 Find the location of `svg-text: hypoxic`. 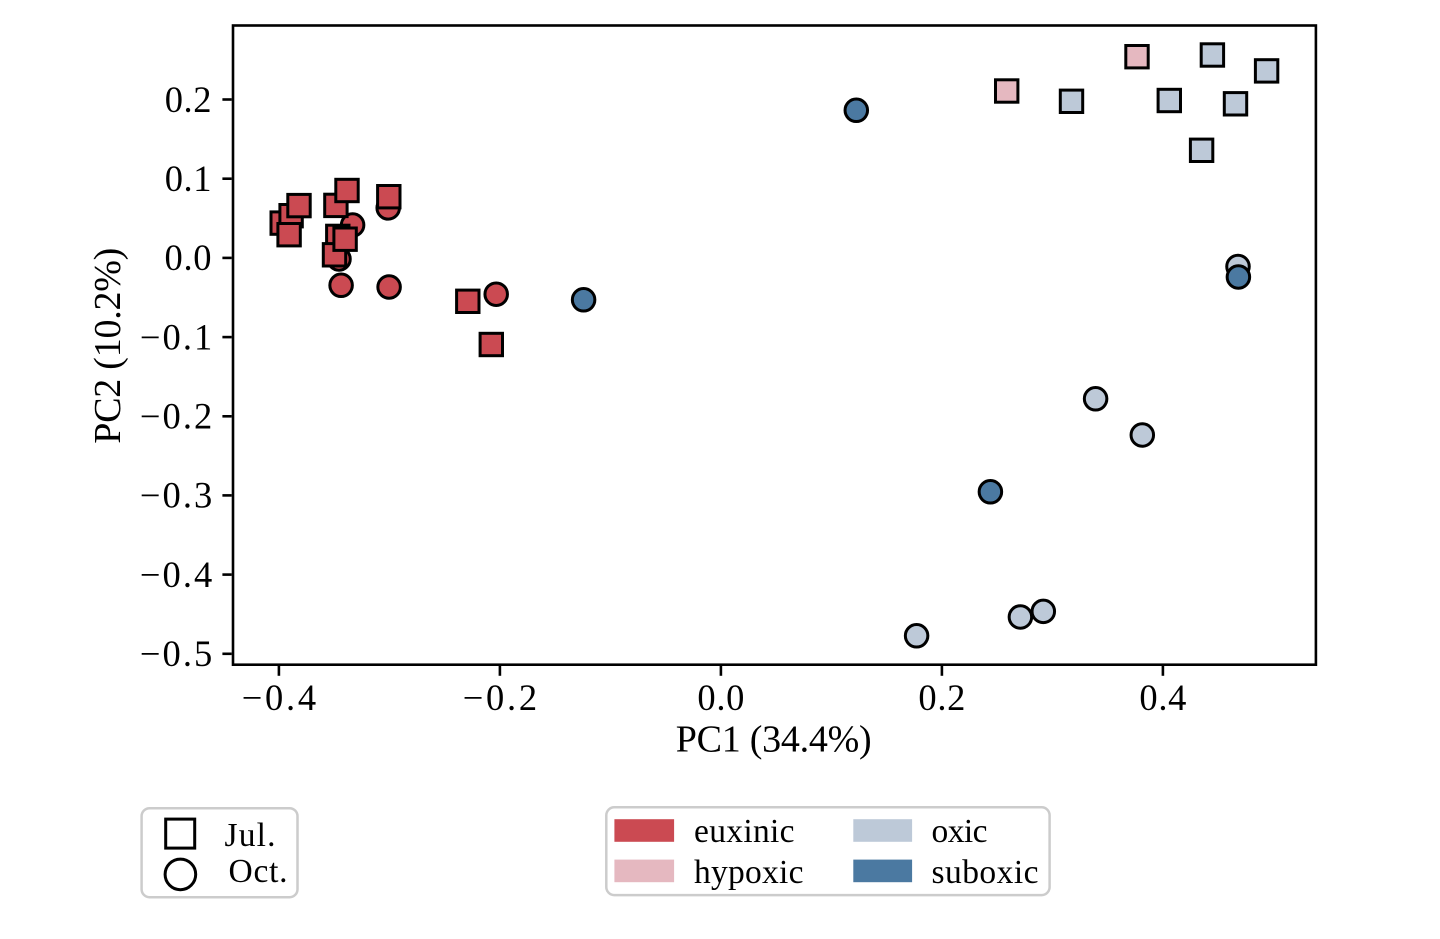

svg-text: hypoxic is located at coordinates (749, 872).